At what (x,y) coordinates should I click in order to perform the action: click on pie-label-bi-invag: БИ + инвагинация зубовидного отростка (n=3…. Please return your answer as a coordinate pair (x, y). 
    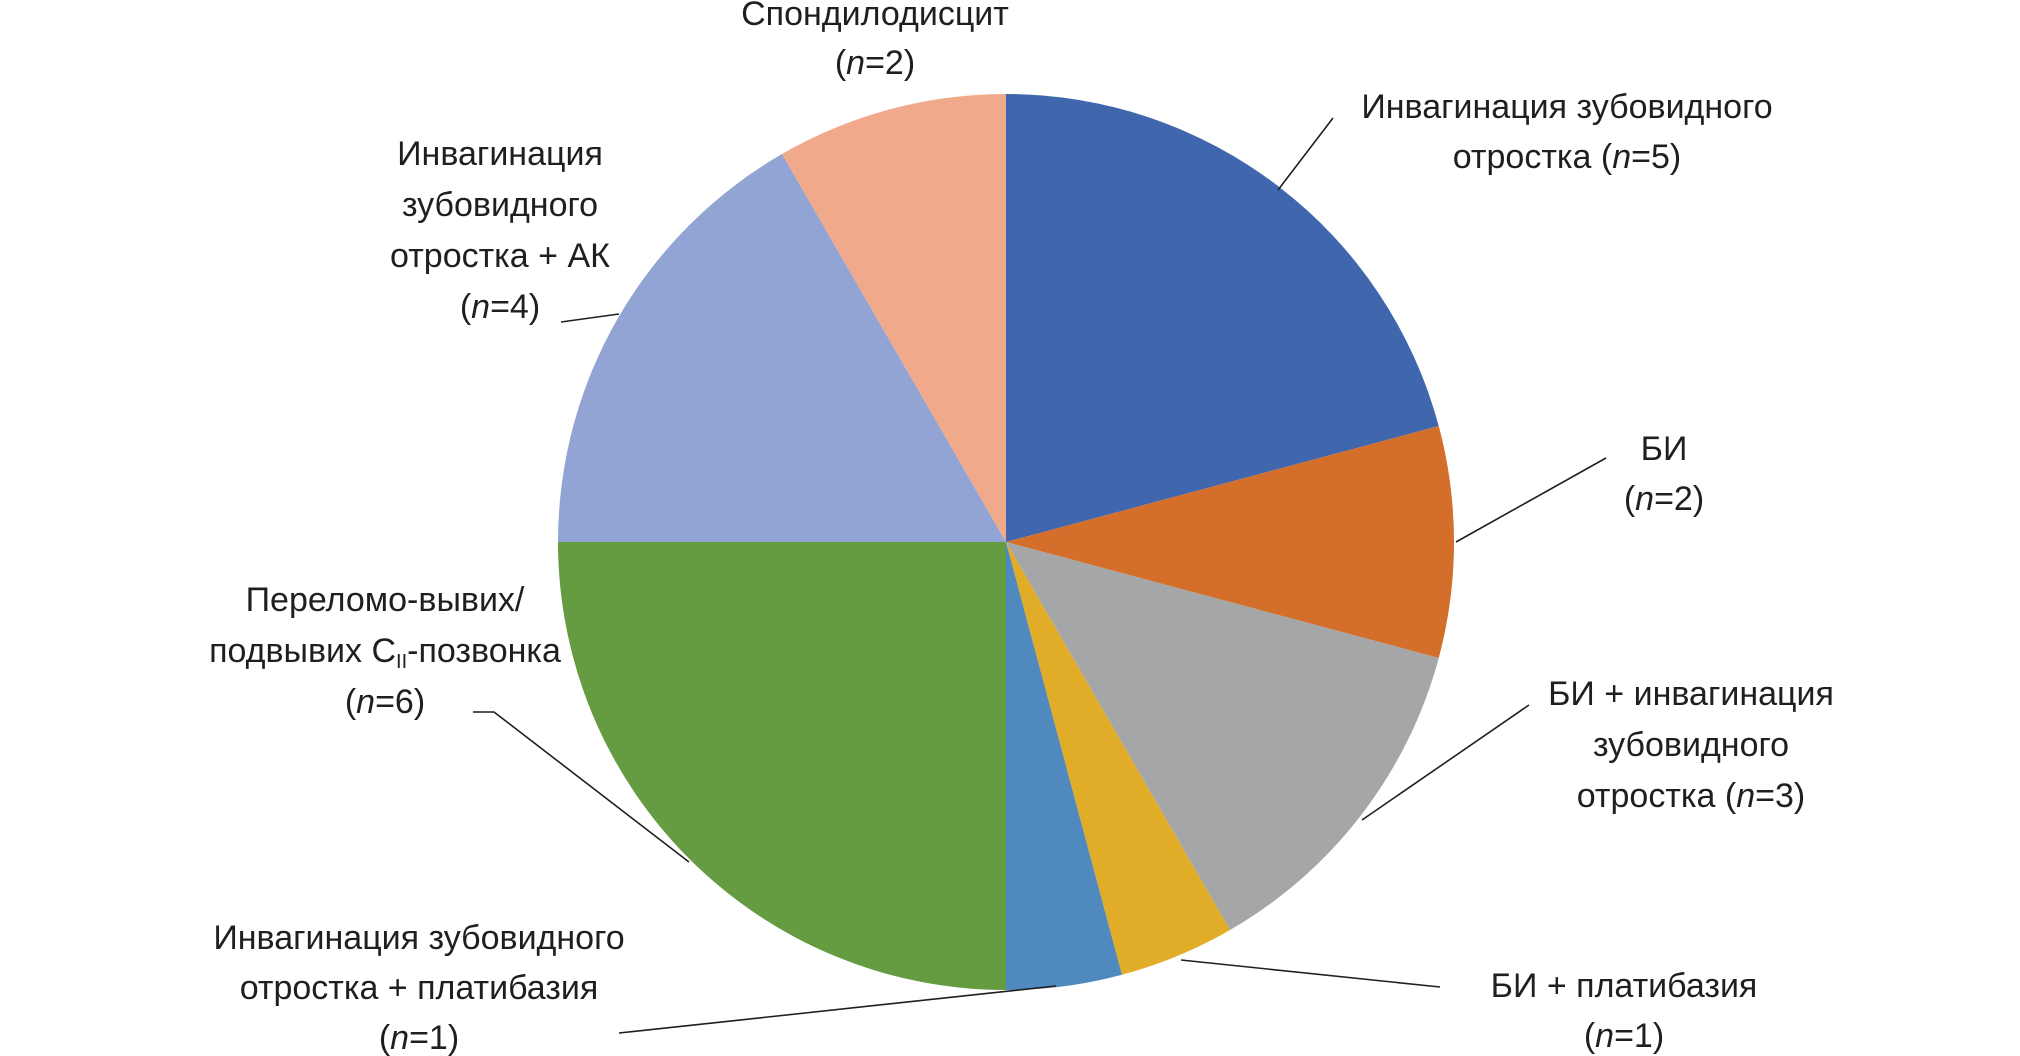
    Looking at the image, I should click on (1691, 745).